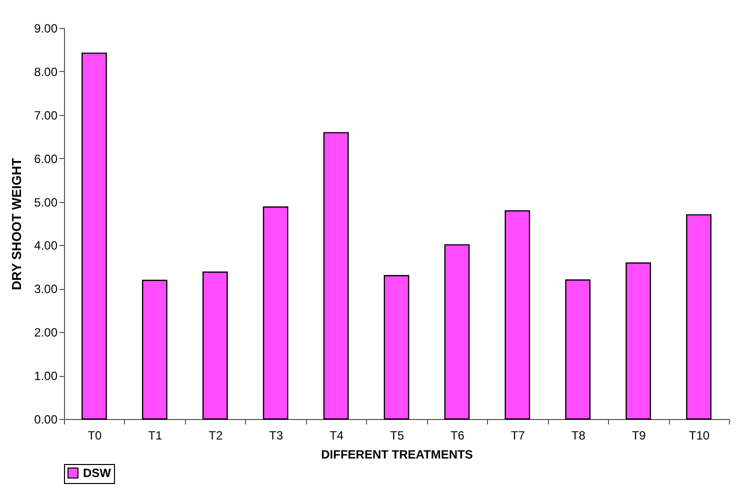  Describe the element at coordinates (397, 455) in the screenshot. I see `x-axis-title: DIFFERENT TREATMENTS` at that location.